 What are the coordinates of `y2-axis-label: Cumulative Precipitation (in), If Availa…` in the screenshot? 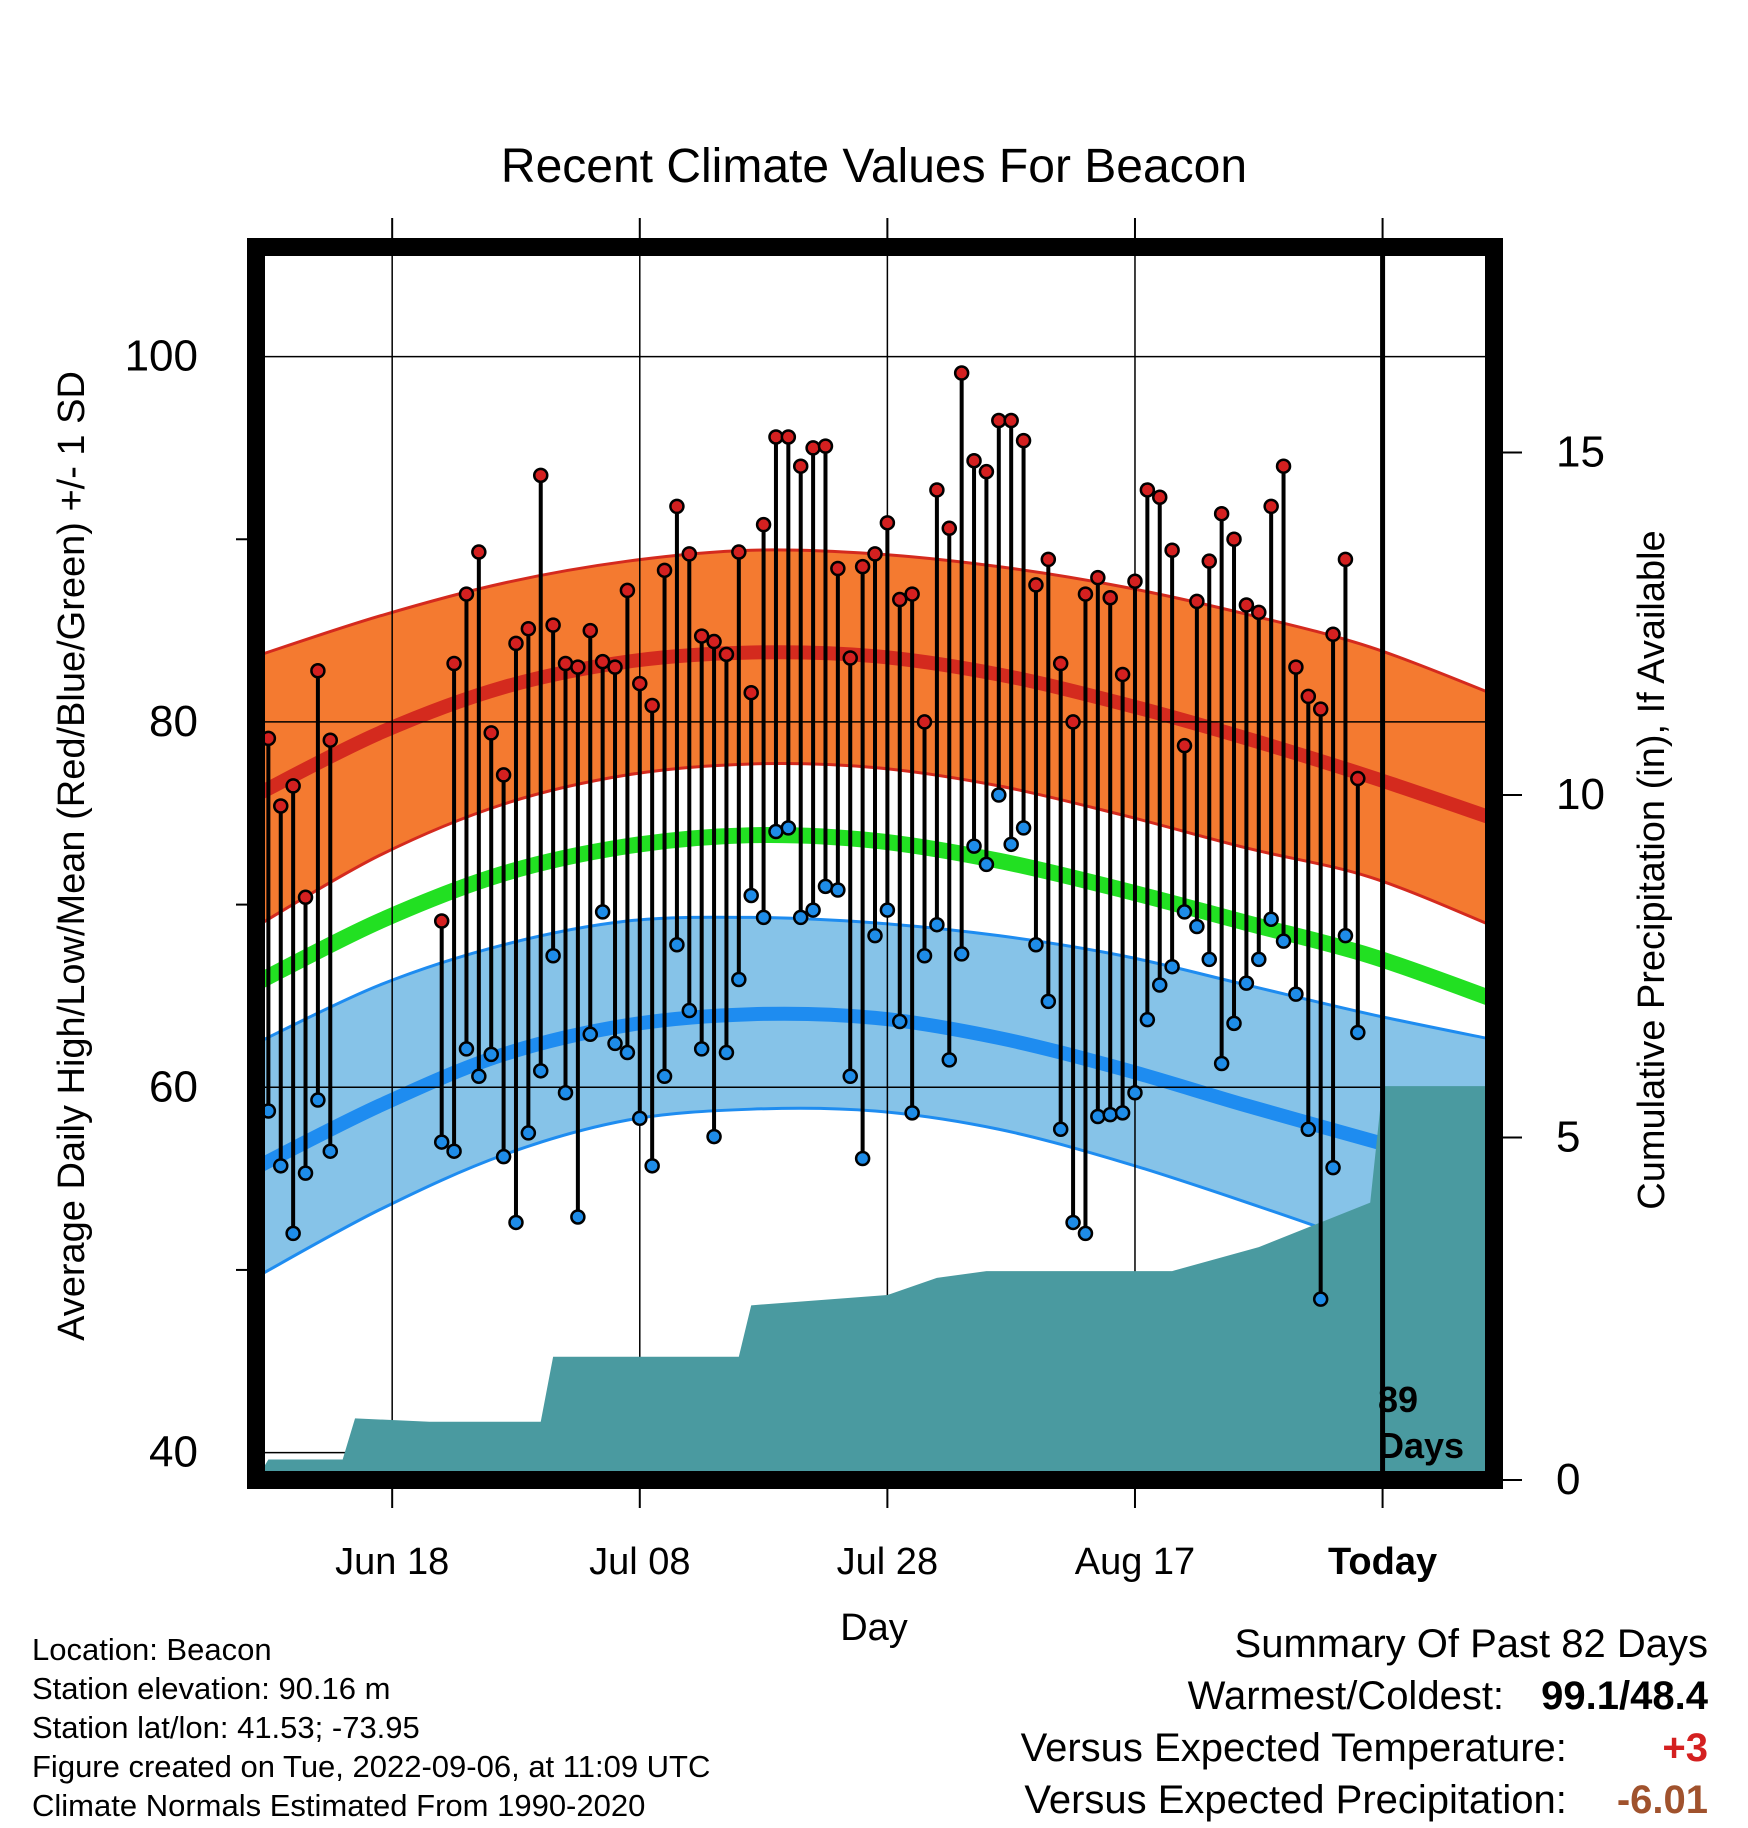 It's located at (1652, 869).